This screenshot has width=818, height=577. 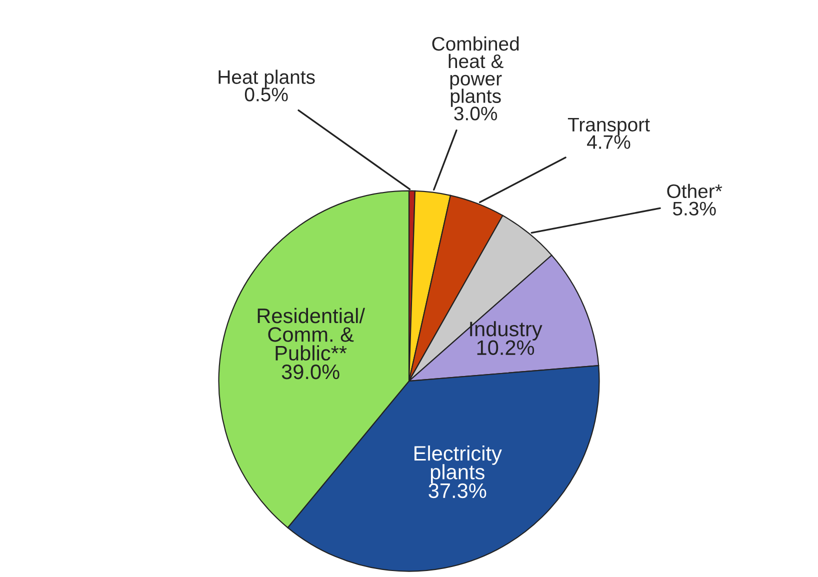 I want to click on slice-label: Other*, so click(x=694, y=191).